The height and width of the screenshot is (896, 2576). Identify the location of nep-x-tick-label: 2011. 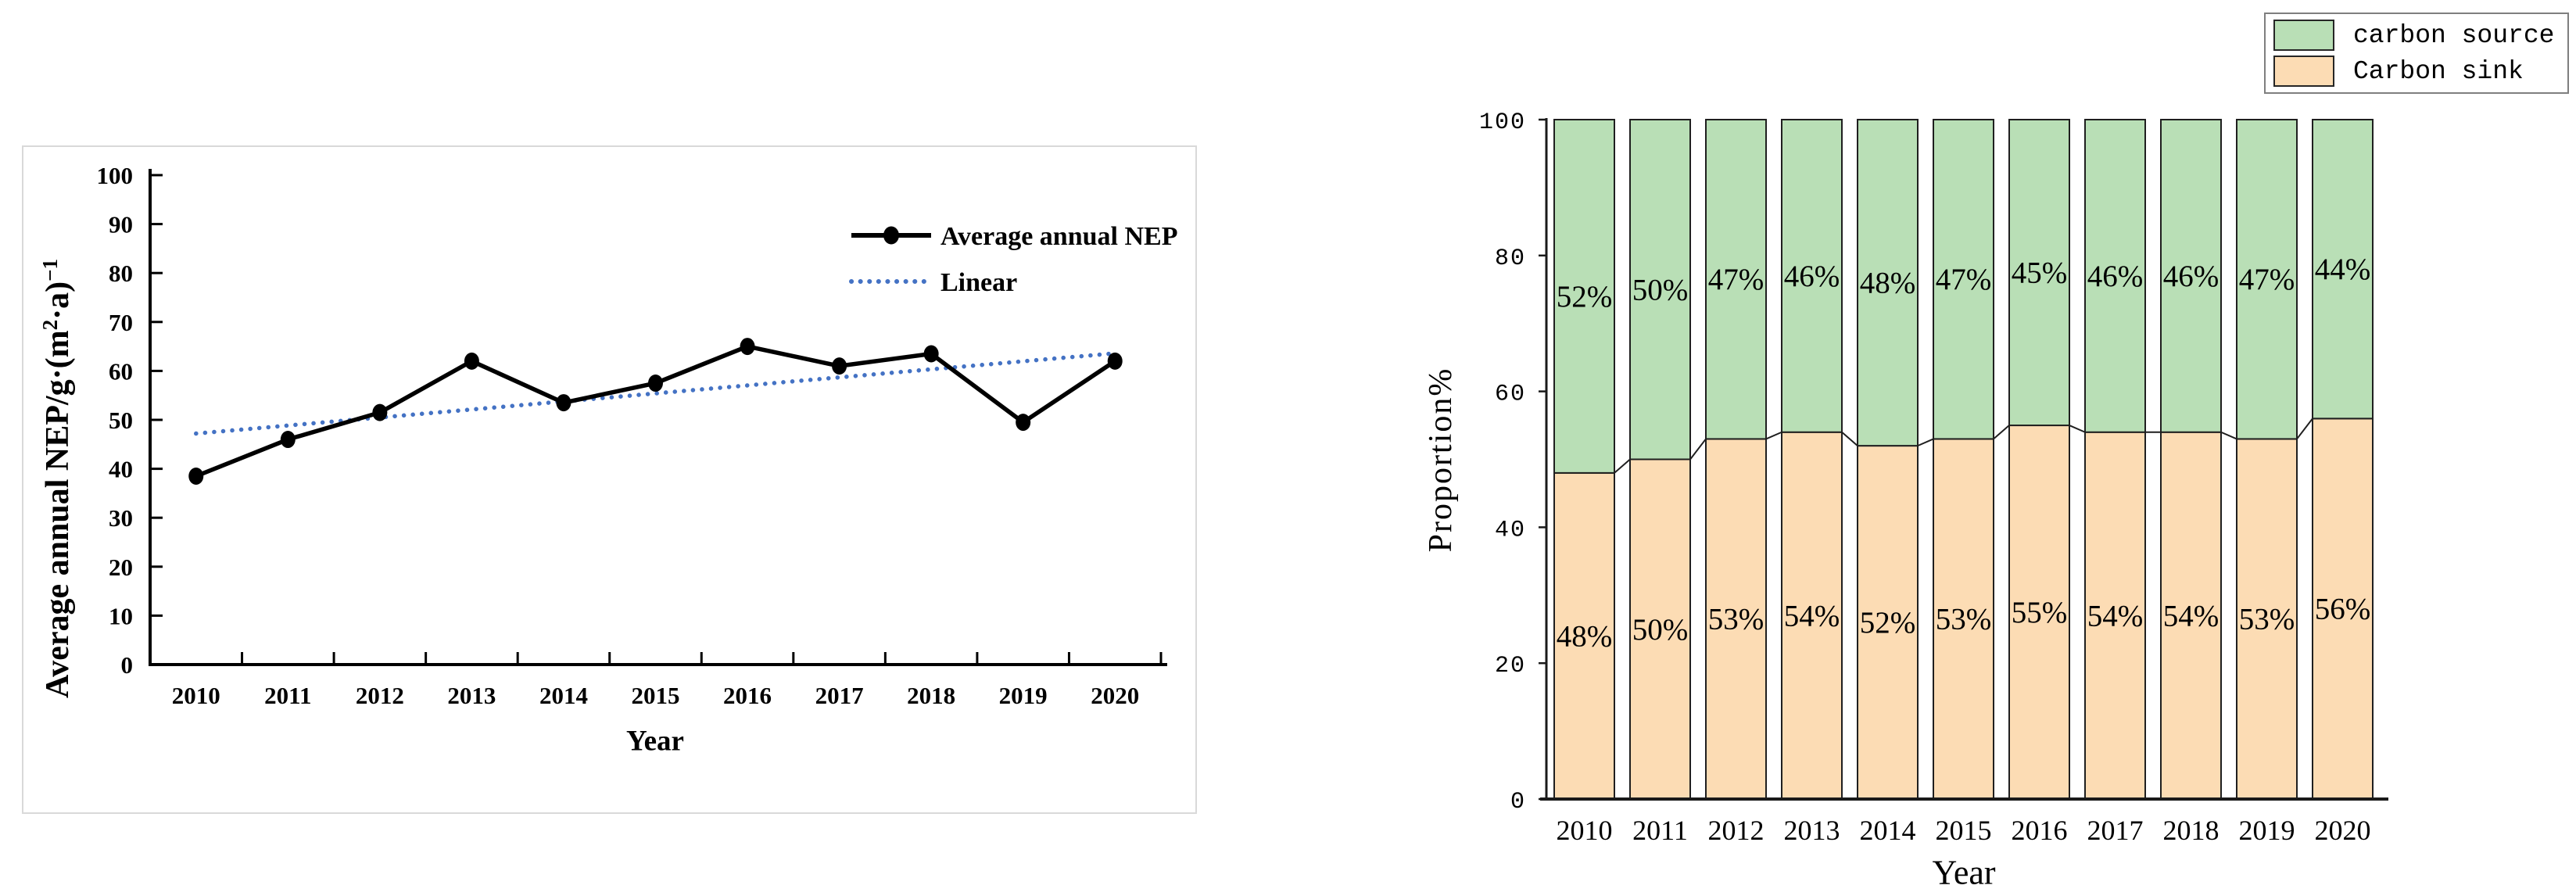
(287, 695).